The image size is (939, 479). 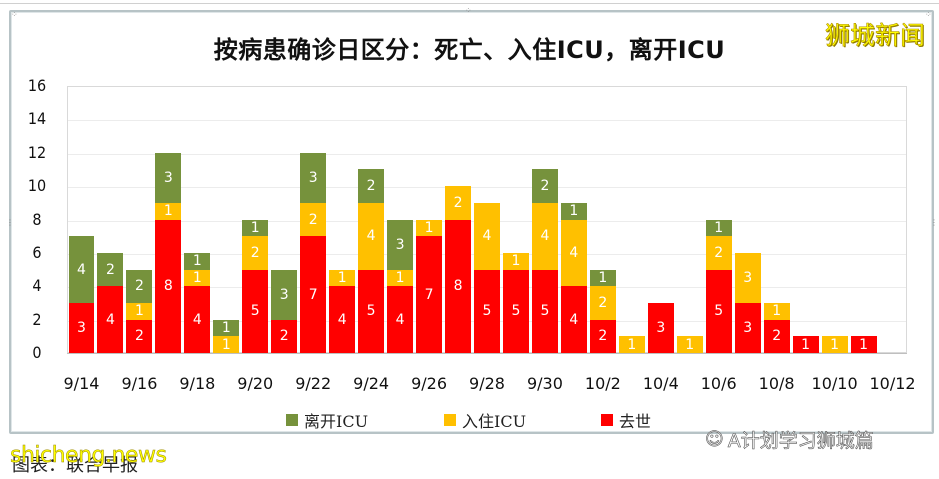 What do you see at coordinates (37, 186) in the screenshot?
I see `y-tick-label: 10` at bounding box center [37, 186].